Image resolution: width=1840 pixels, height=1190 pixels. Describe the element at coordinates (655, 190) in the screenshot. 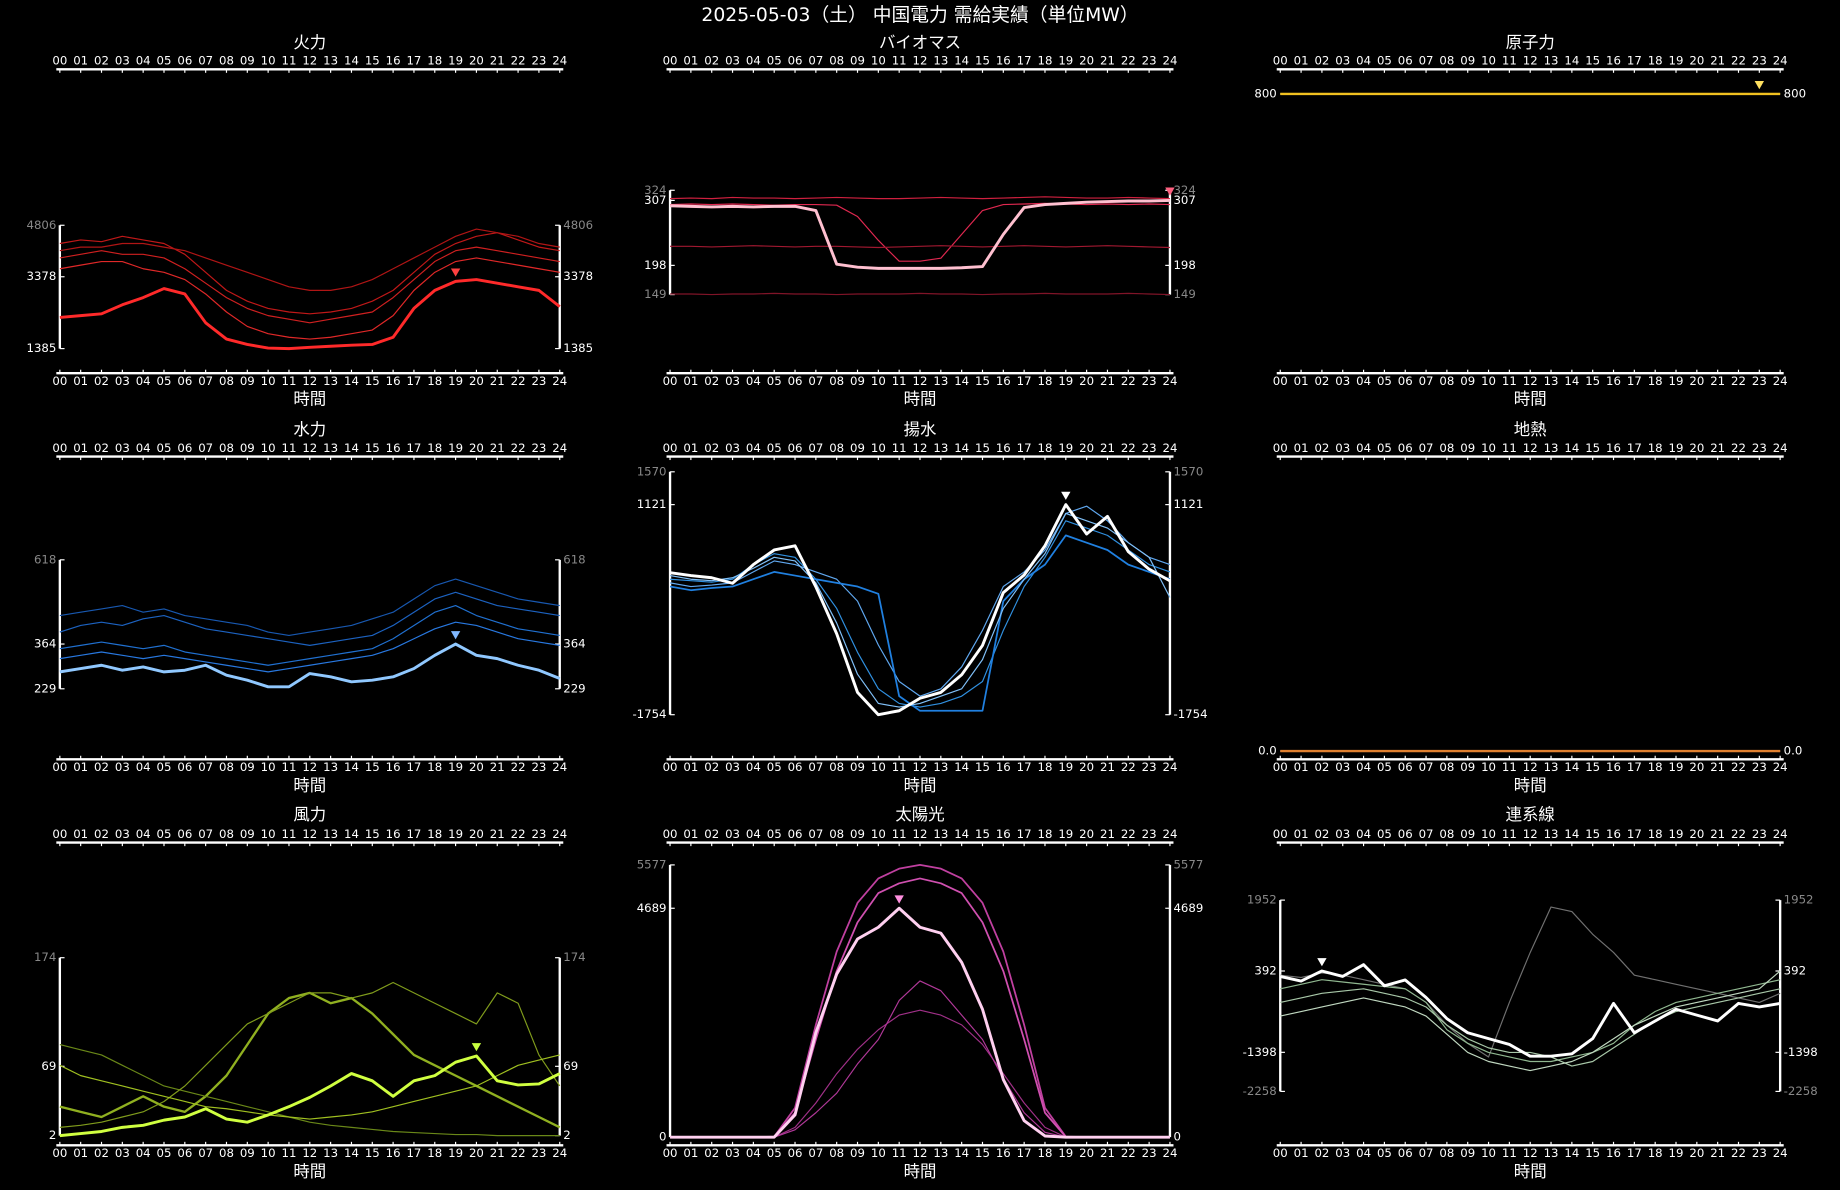

I see `y-tick-label: 324` at that location.